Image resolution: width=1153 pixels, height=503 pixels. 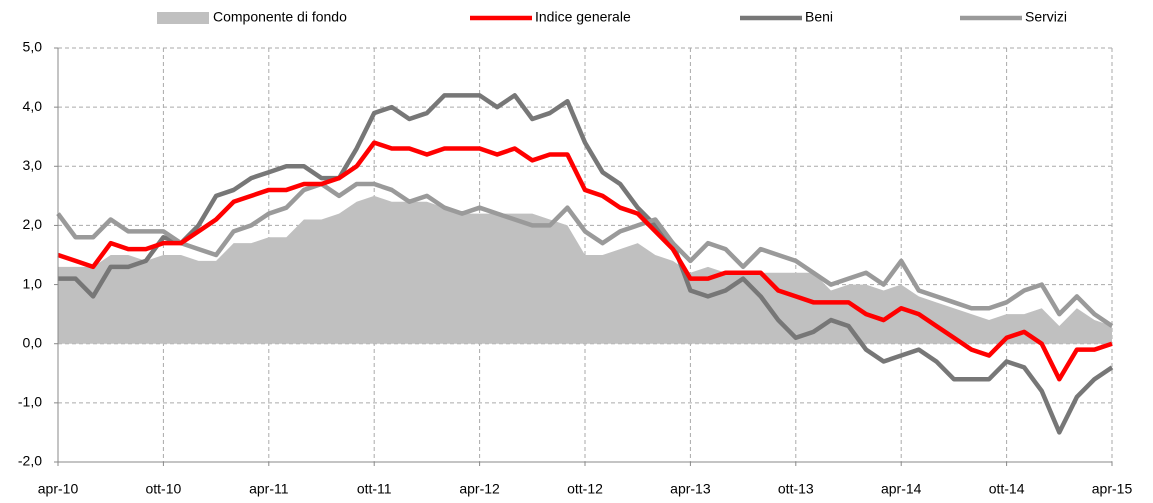 What do you see at coordinates (33, 283) in the screenshot?
I see `y-tick-label: 1,0` at bounding box center [33, 283].